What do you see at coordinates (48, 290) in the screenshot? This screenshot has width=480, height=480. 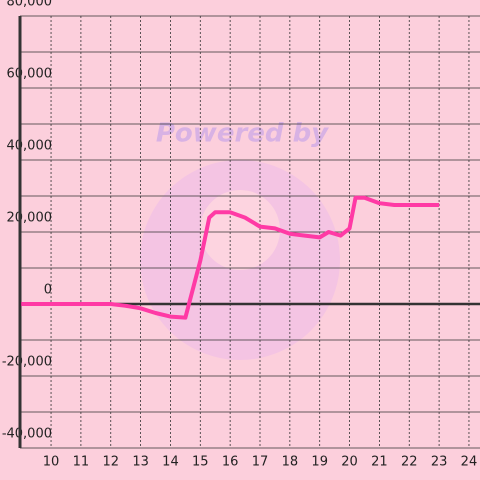 I see `y-tick-label: 0` at bounding box center [48, 290].